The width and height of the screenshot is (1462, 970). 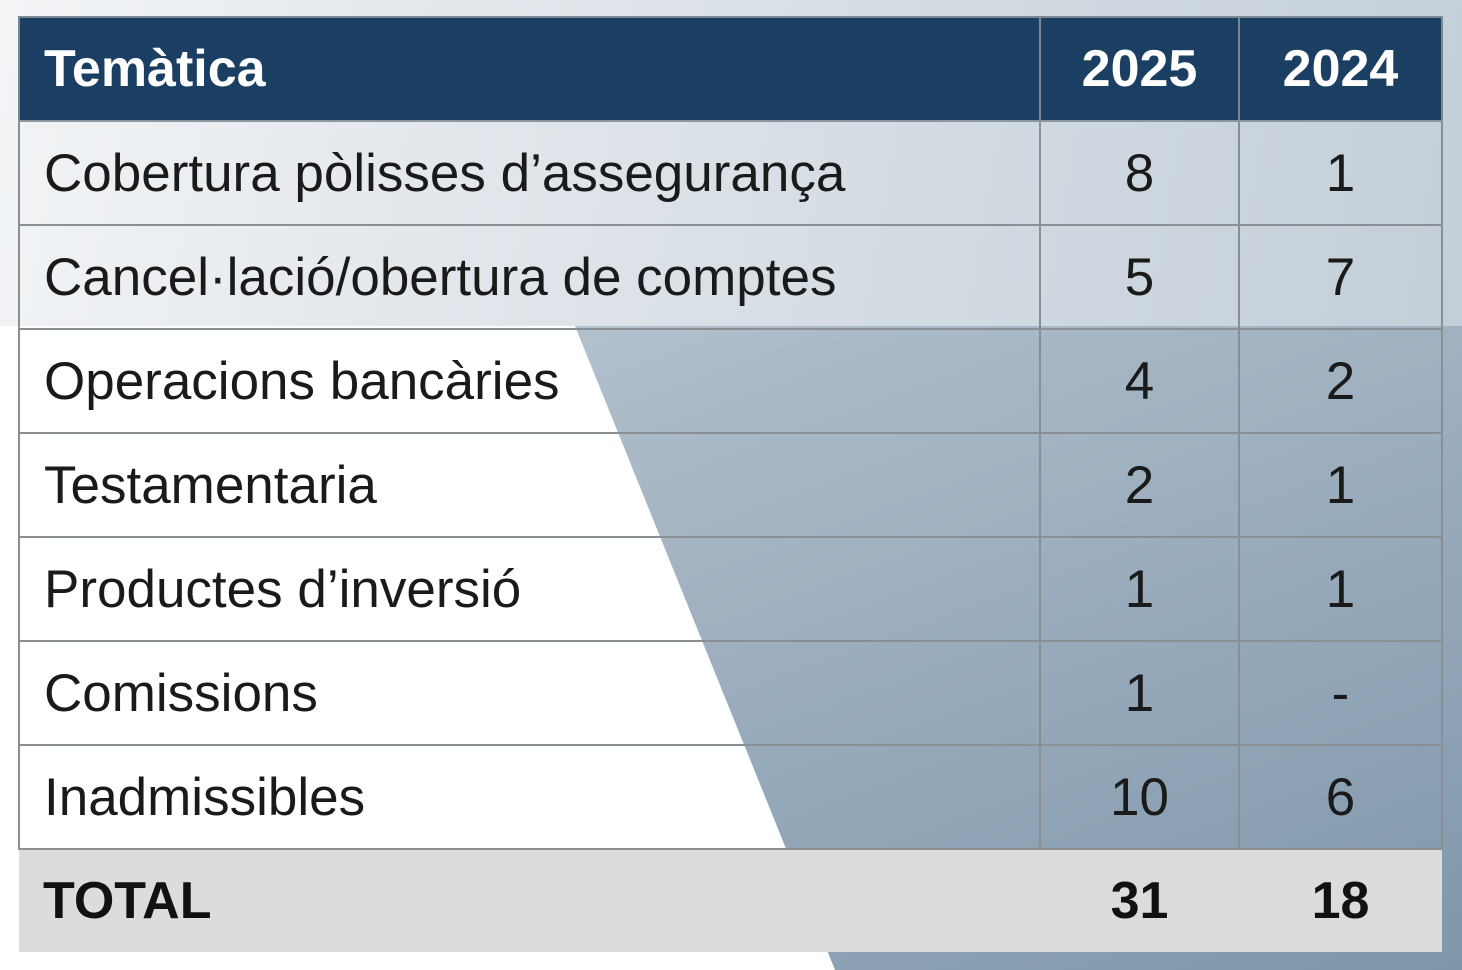 What do you see at coordinates (529, 277) in the screenshot?
I see `row-topic: Cancel·lació/obertura de comptes` at bounding box center [529, 277].